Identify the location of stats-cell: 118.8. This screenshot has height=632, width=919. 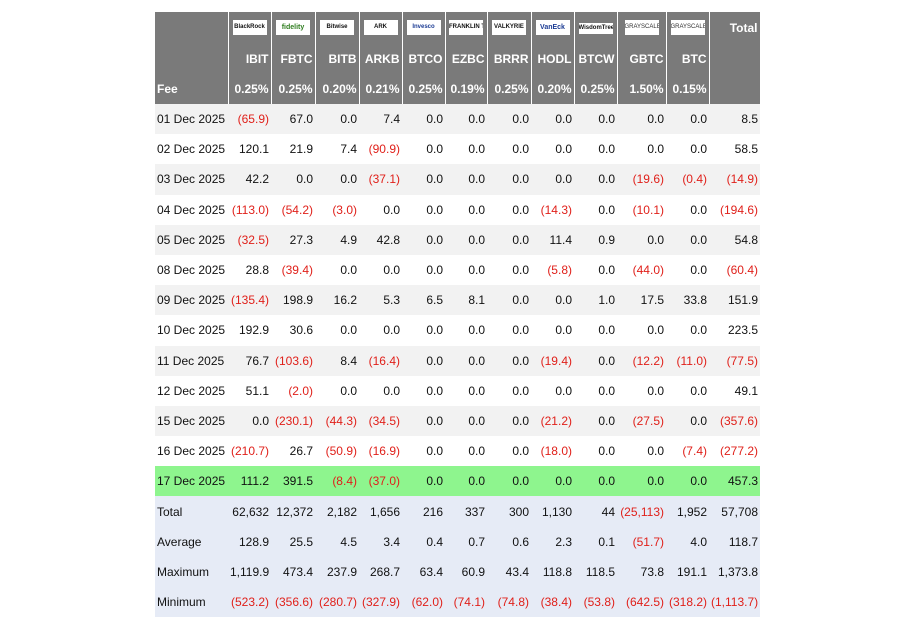
(552, 571).